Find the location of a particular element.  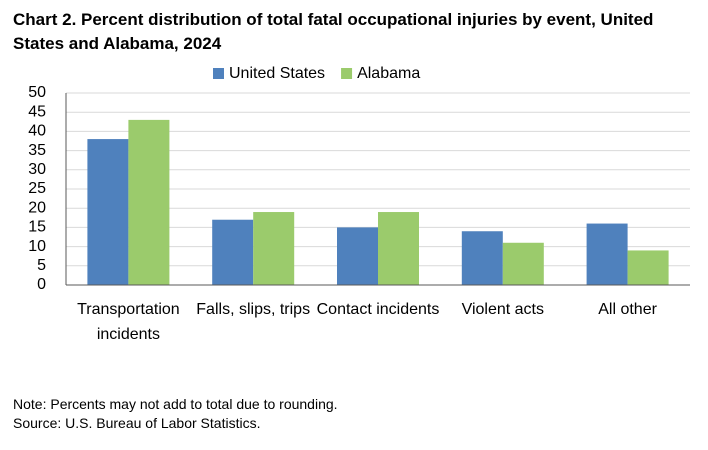

y-tick-label: 45 is located at coordinates (37, 111).